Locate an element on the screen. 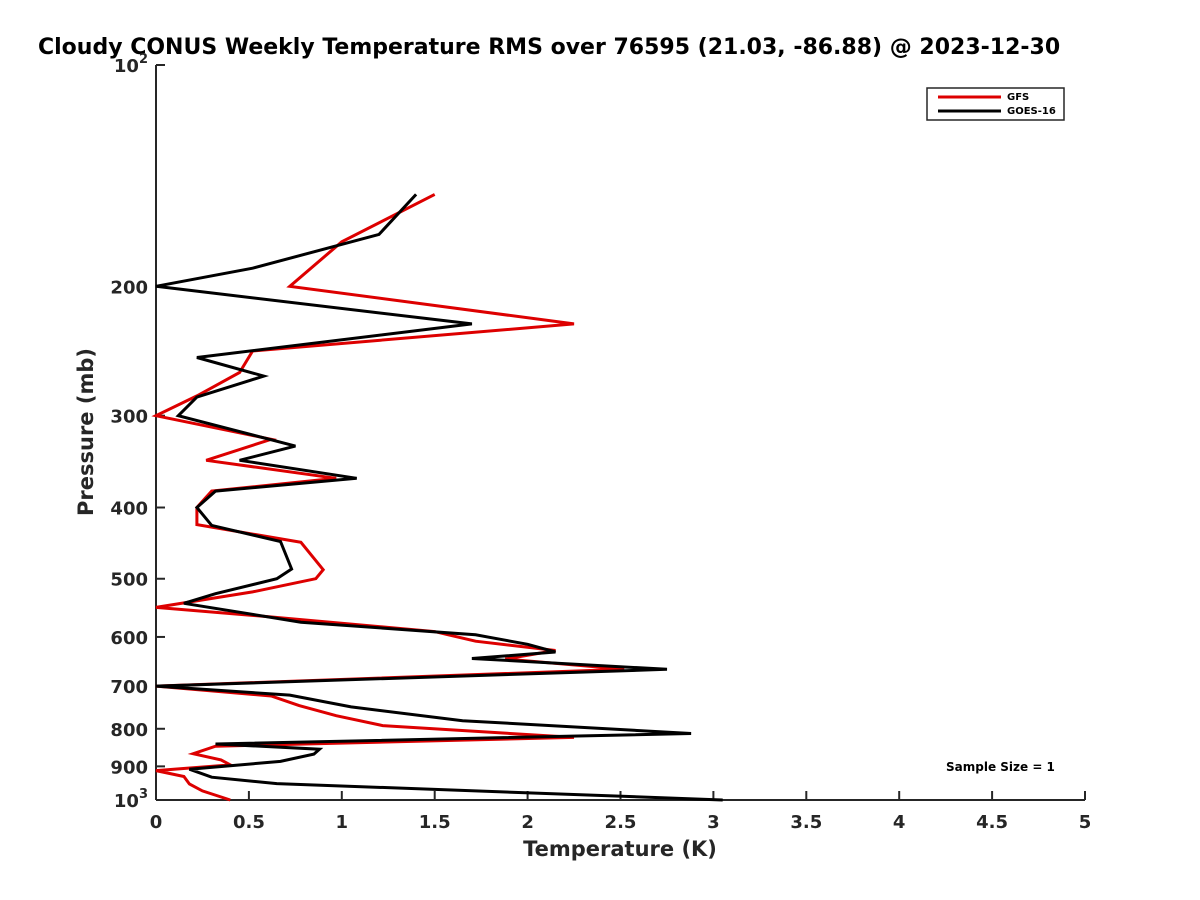 This screenshot has width=1200, height=900. y-tick-label: 300 is located at coordinates (129, 417).